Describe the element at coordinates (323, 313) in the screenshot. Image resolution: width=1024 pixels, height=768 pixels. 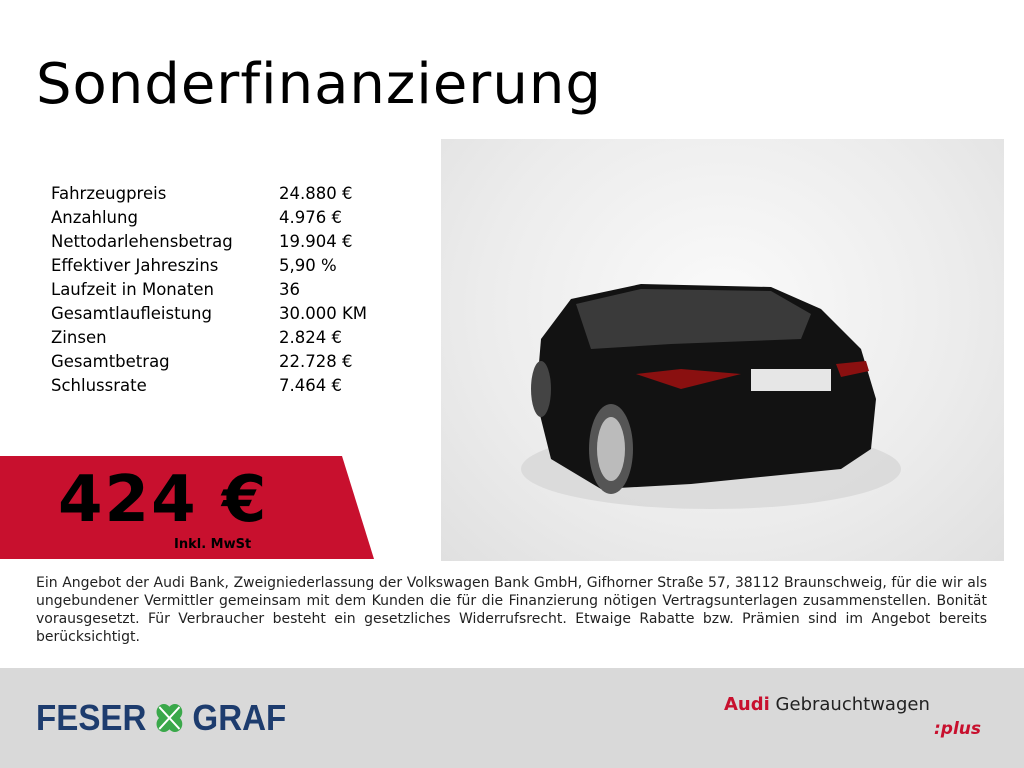
I see `spec-value: 30.000 KM` at that location.